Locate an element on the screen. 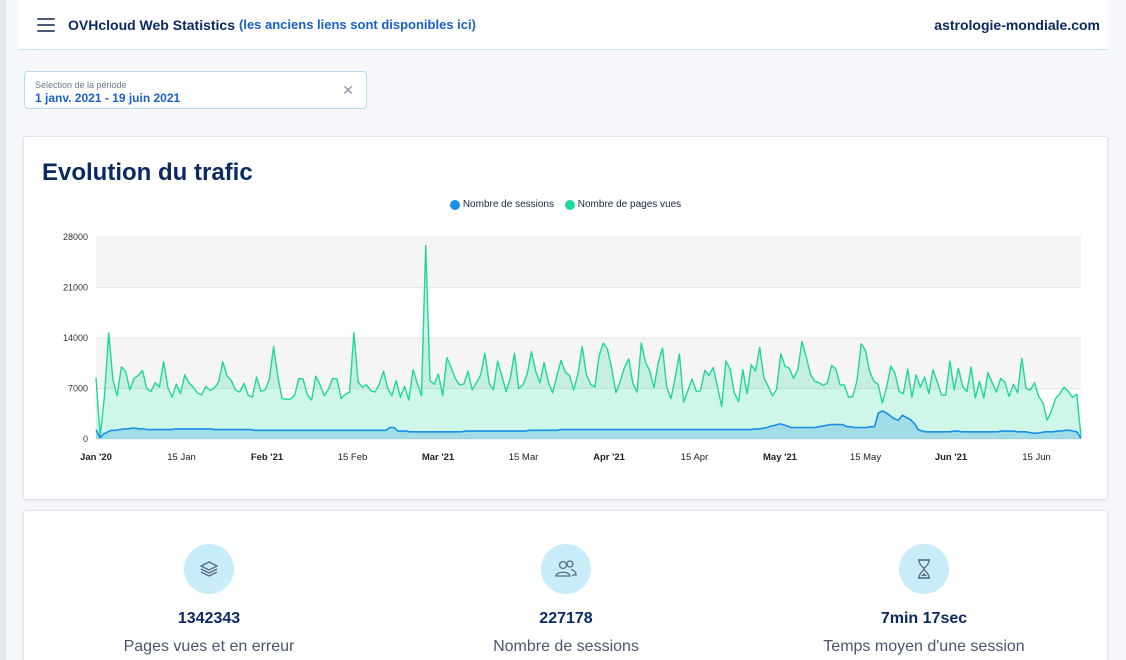  stat-pageviews: 1342343 Pages vues et en erreur is located at coordinates (209, 583).